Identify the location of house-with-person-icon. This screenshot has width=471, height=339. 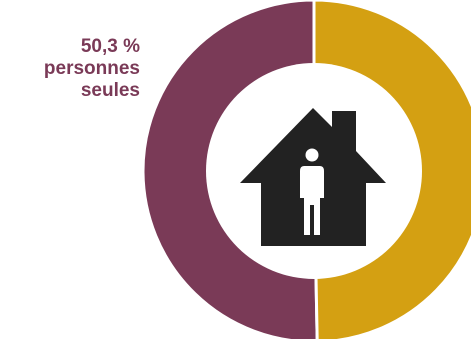
(313, 177).